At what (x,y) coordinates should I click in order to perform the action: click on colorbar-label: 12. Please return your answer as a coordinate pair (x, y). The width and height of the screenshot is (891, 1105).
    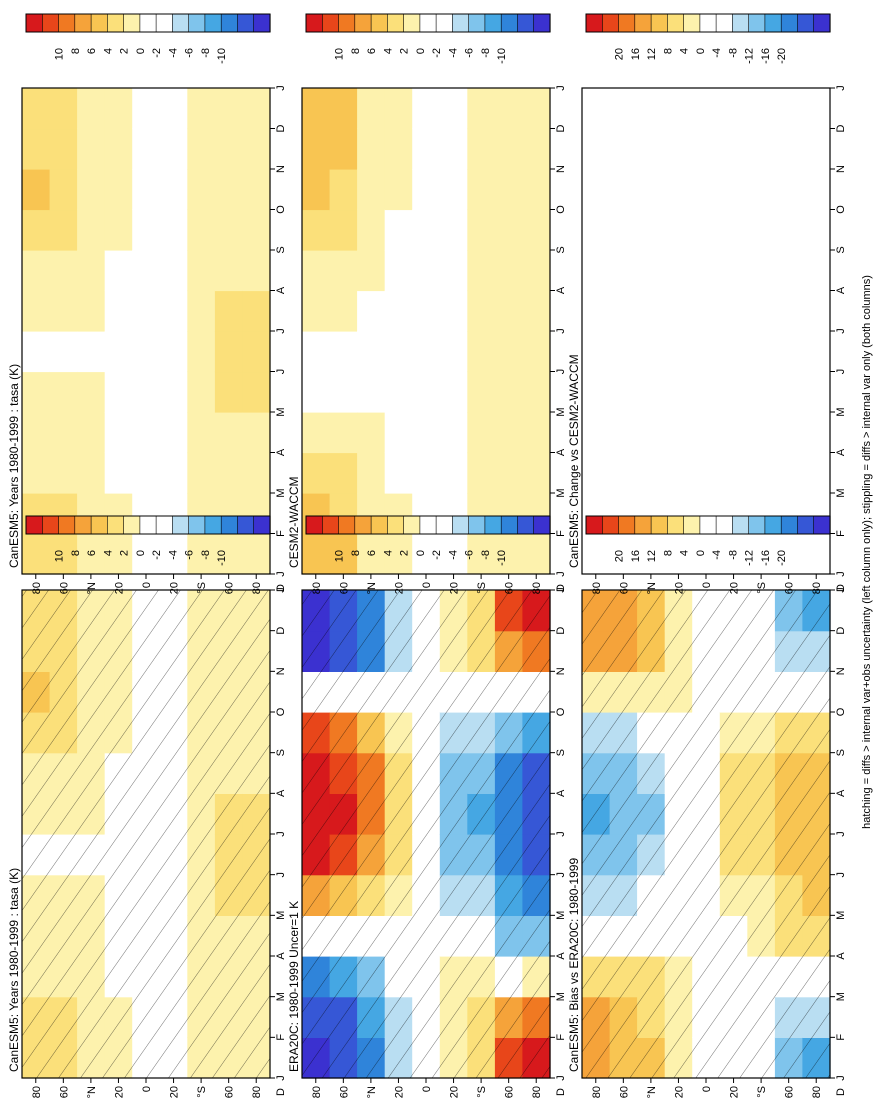
    Looking at the image, I should click on (652, 54).